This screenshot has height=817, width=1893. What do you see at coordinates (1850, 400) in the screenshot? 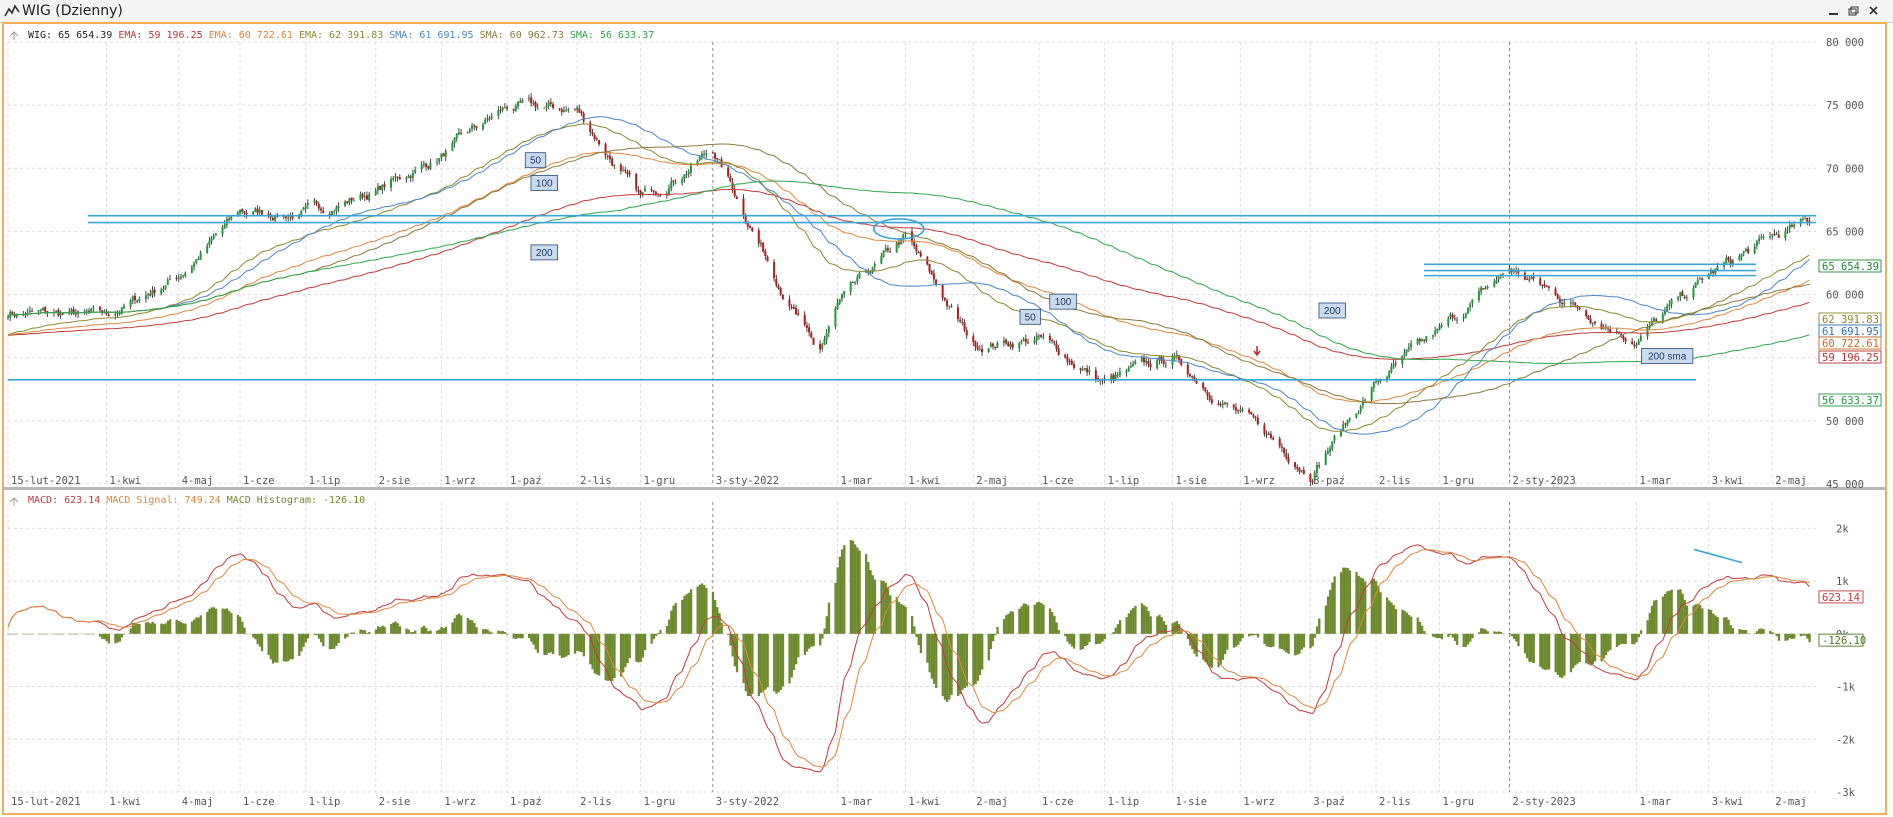
I see `price-label-box` at bounding box center [1850, 400].